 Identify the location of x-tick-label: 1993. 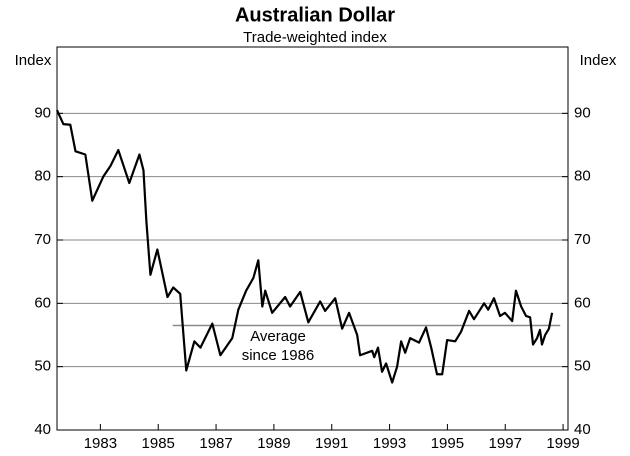
(389, 443).